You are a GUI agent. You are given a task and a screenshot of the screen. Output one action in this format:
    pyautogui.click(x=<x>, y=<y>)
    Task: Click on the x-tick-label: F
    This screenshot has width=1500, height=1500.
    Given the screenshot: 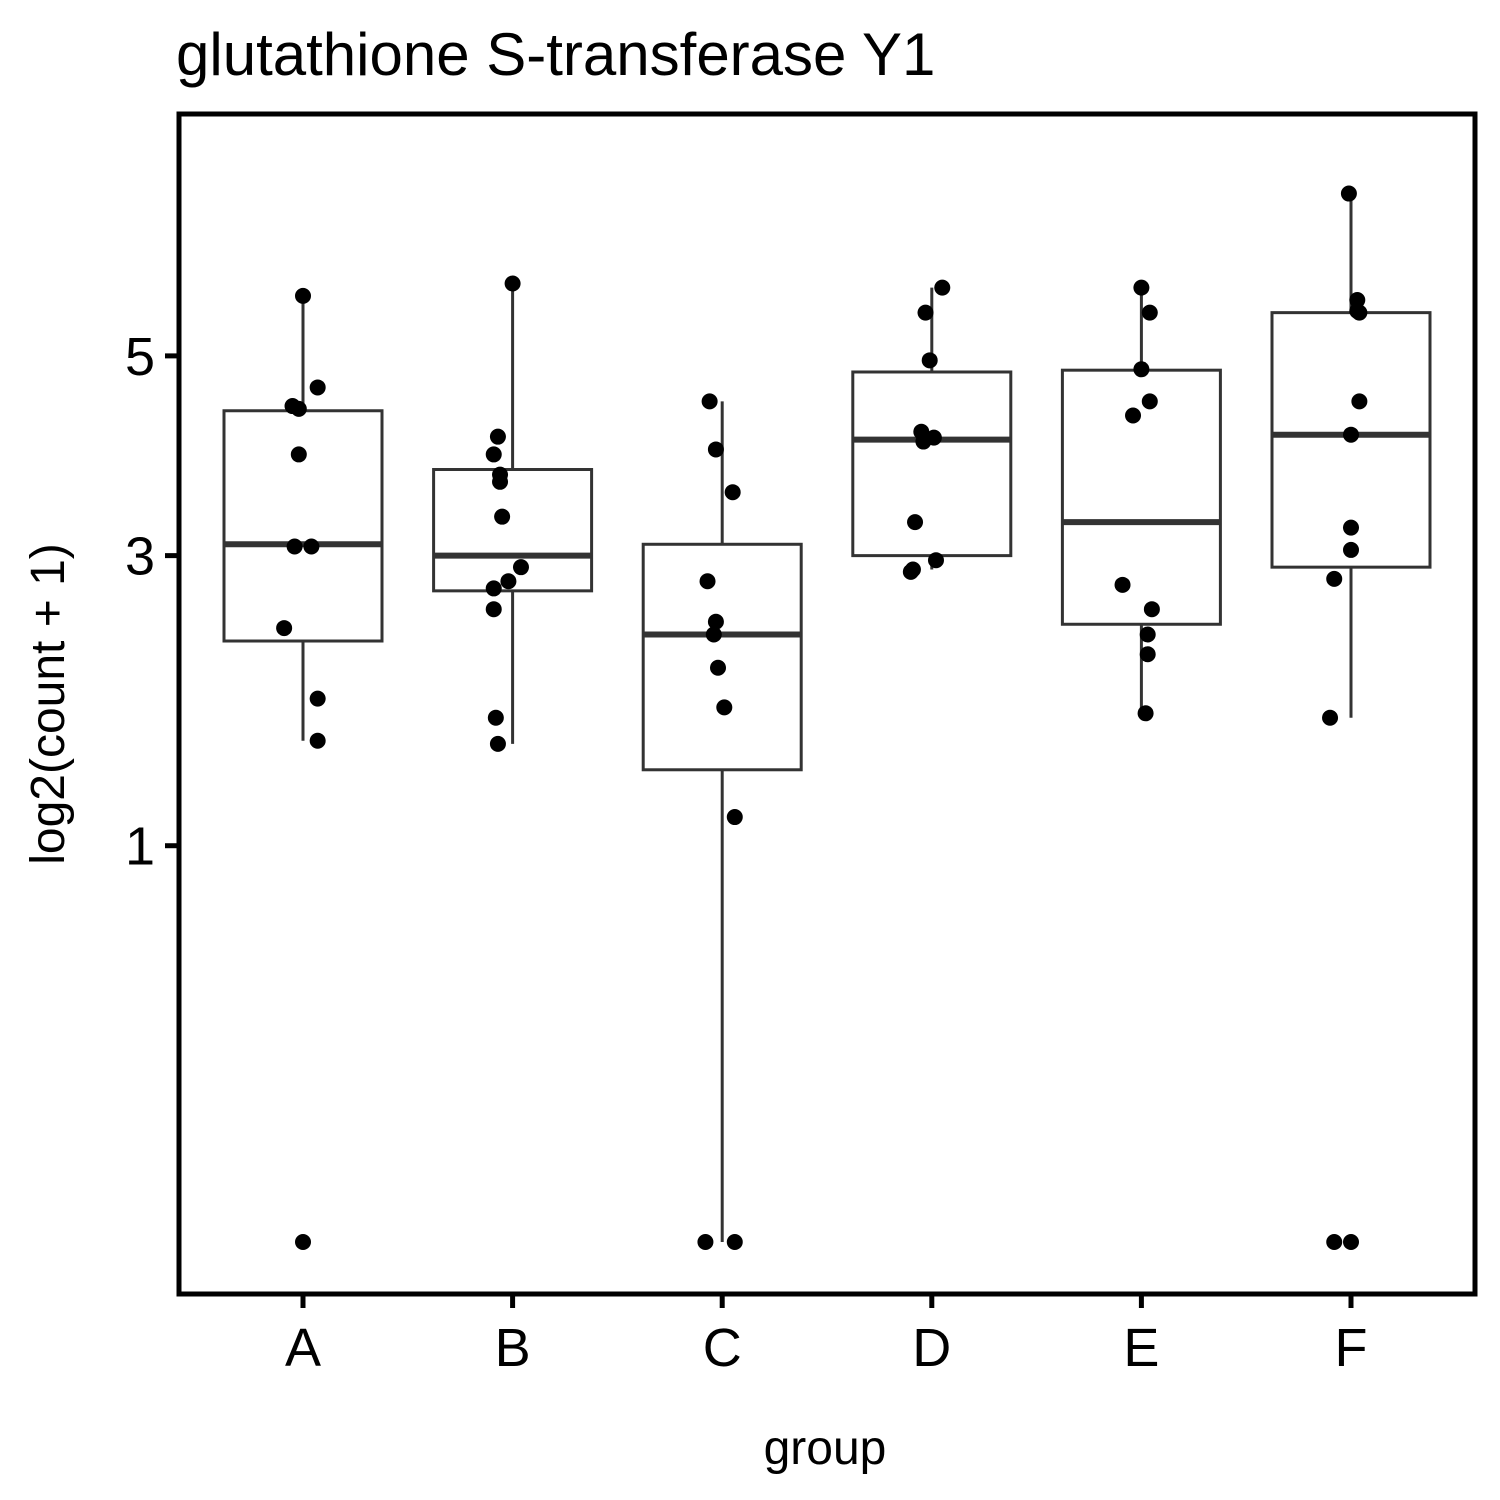 What is the action you would take?
    pyautogui.click(x=1351, y=1348)
    